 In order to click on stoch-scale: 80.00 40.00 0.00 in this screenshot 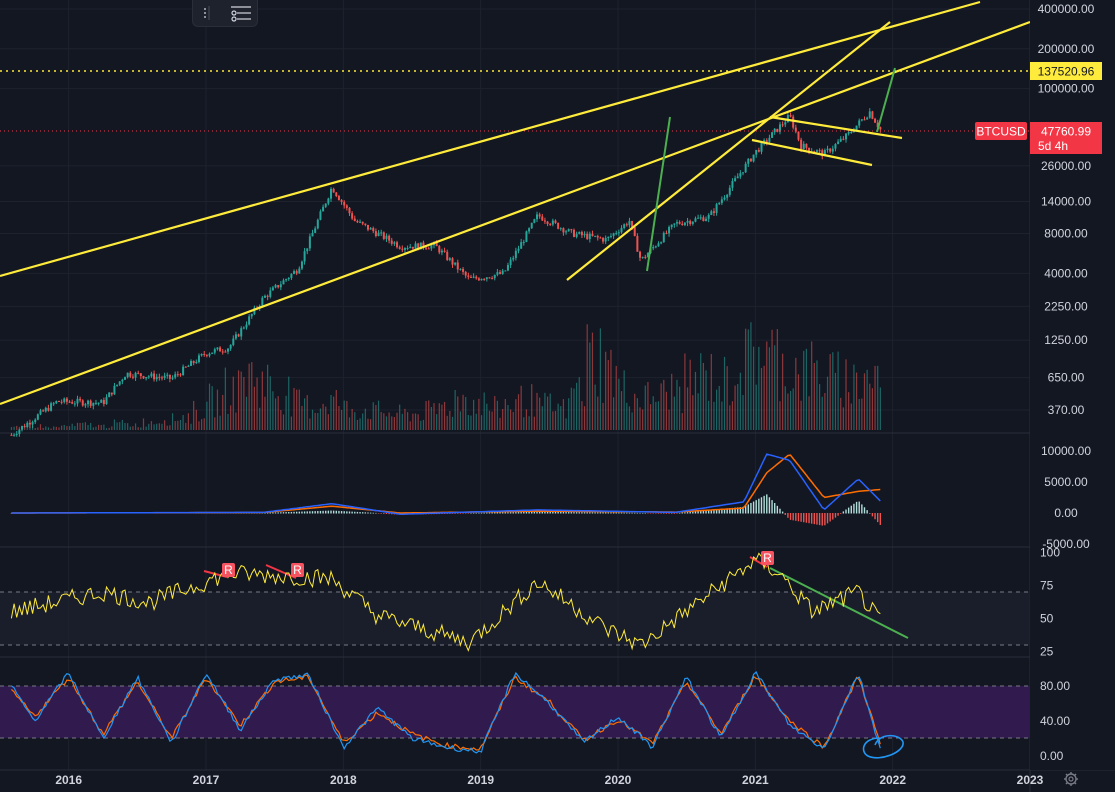, I will do `click(1055, 721)`.